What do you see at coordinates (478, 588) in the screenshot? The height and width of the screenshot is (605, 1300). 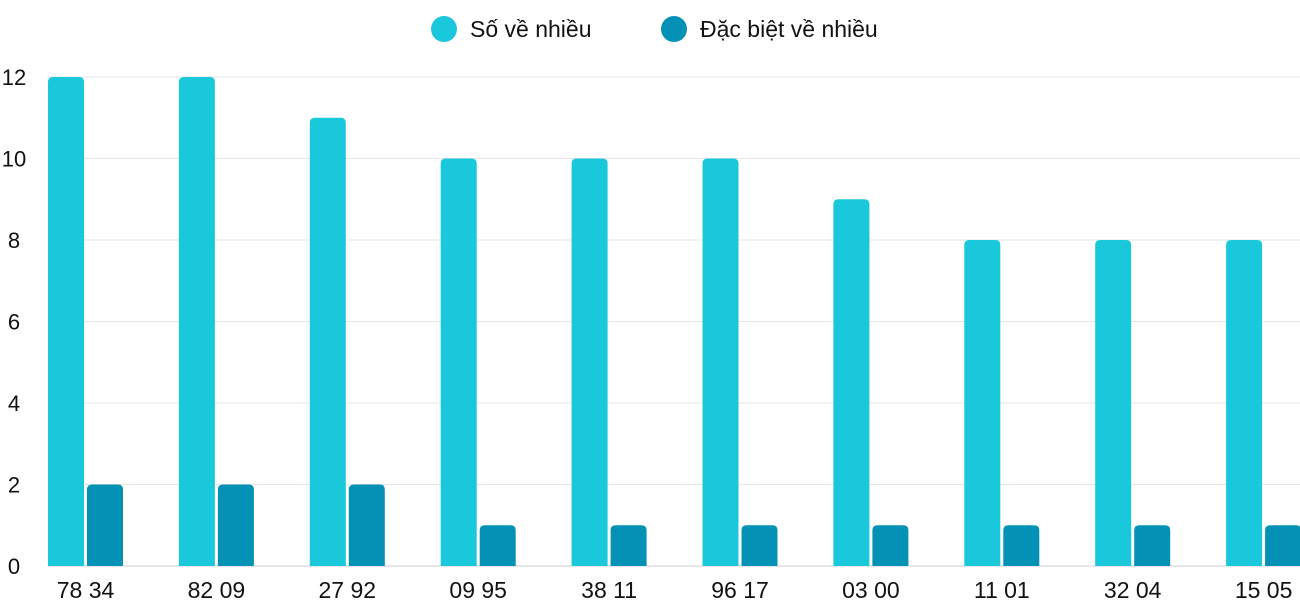 I see `x-tick-label: 09 95` at bounding box center [478, 588].